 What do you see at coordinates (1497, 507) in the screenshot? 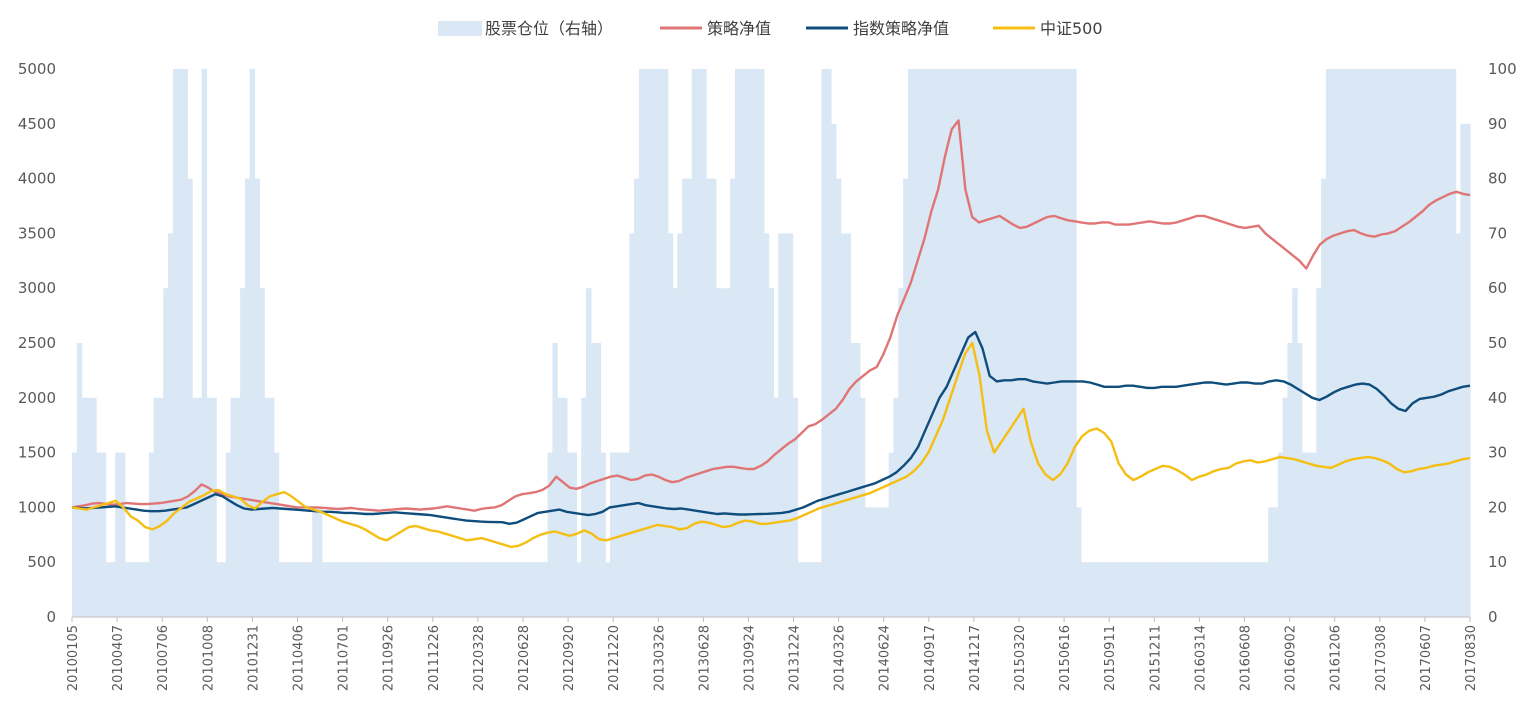
I see `y2-tick-label: 20` at bounding box center [1497, 507].